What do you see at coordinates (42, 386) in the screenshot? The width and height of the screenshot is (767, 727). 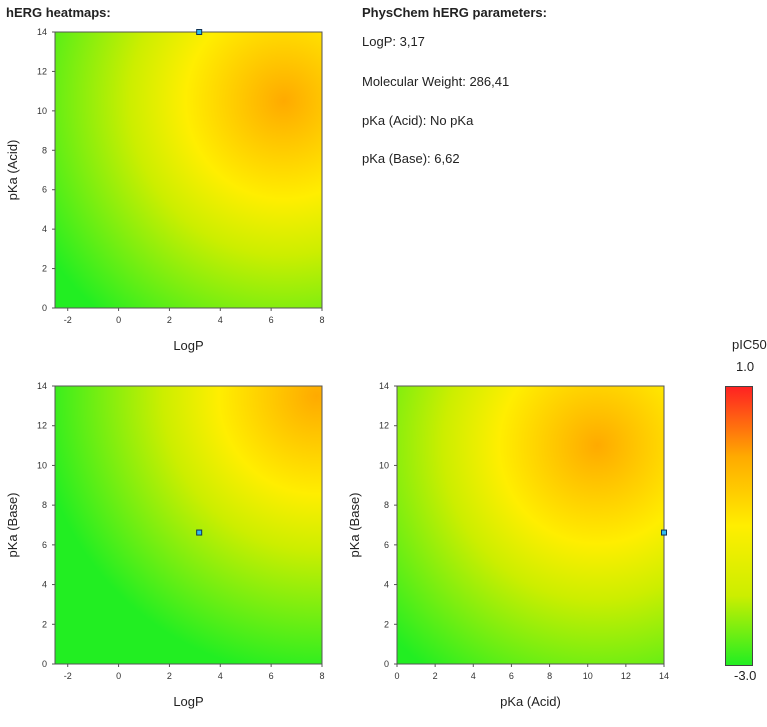 I see `heatmap-2-ytick-label: 14` at bounding box center [42, 386].